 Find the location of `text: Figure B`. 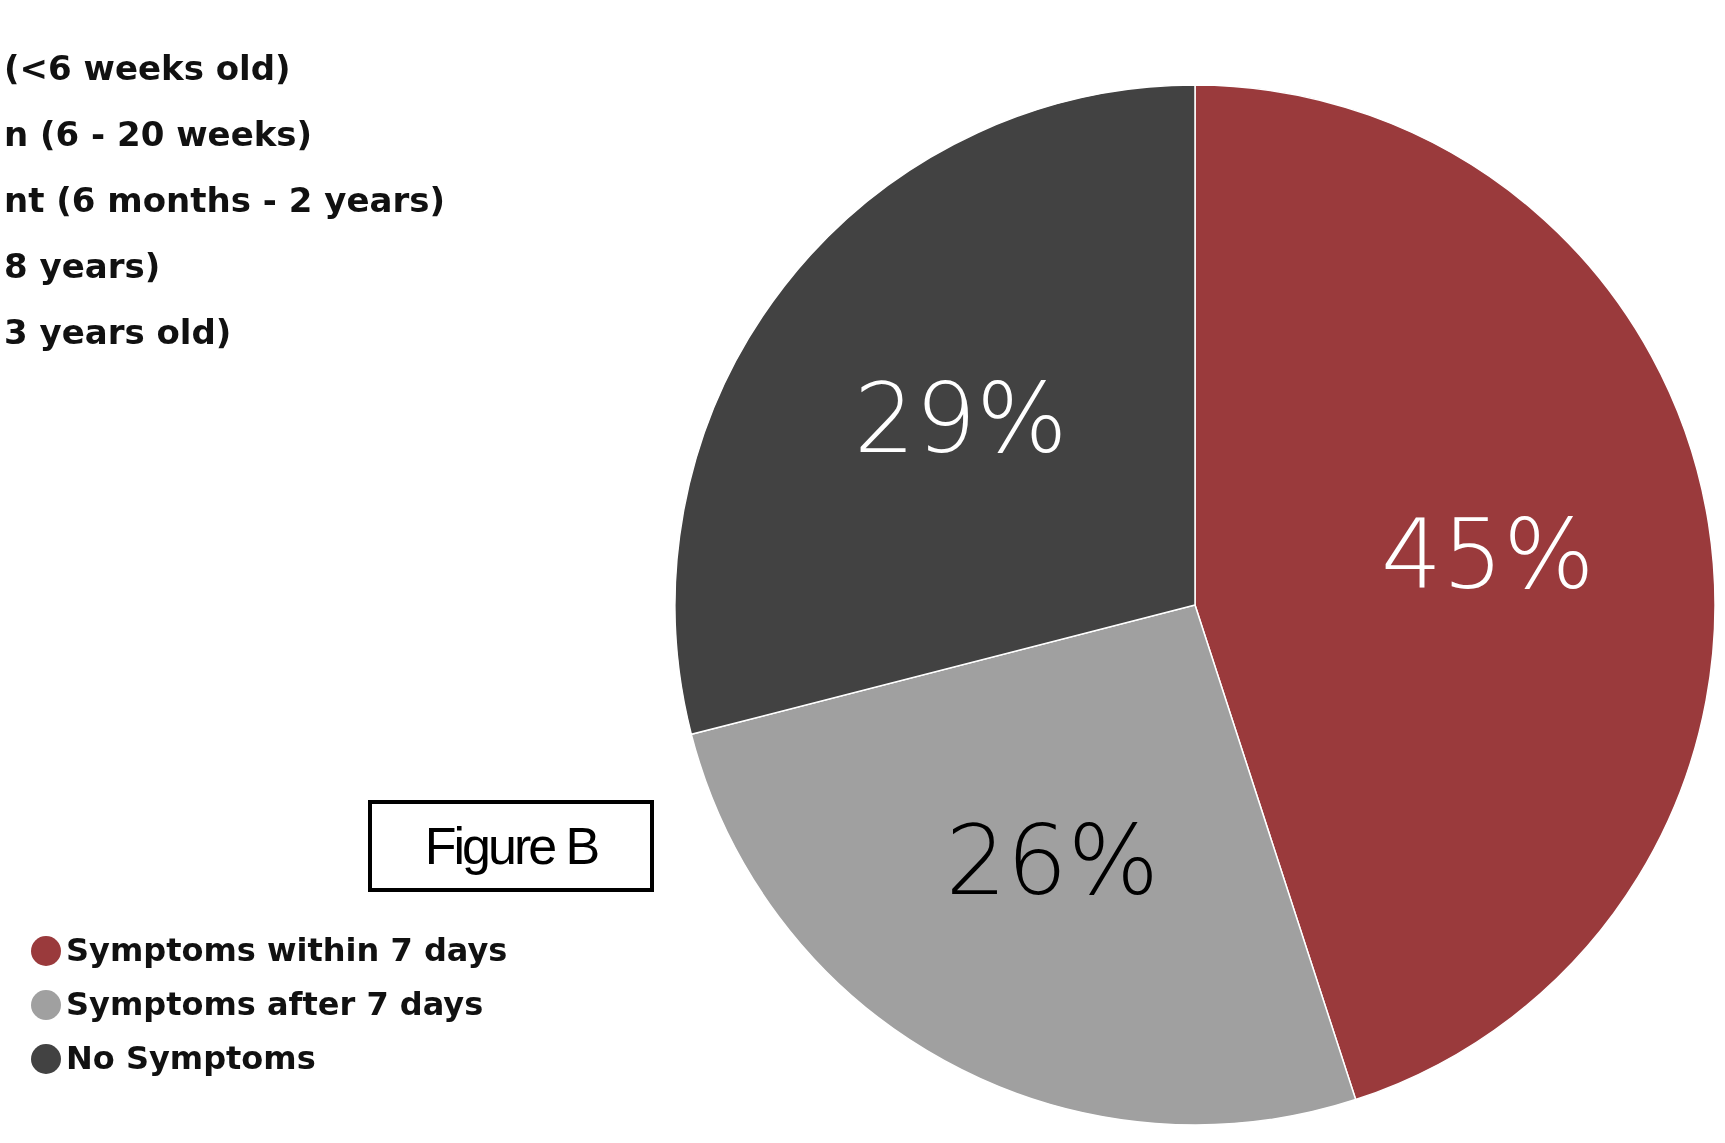

text: Figure B is located at coordinates (511, 846).